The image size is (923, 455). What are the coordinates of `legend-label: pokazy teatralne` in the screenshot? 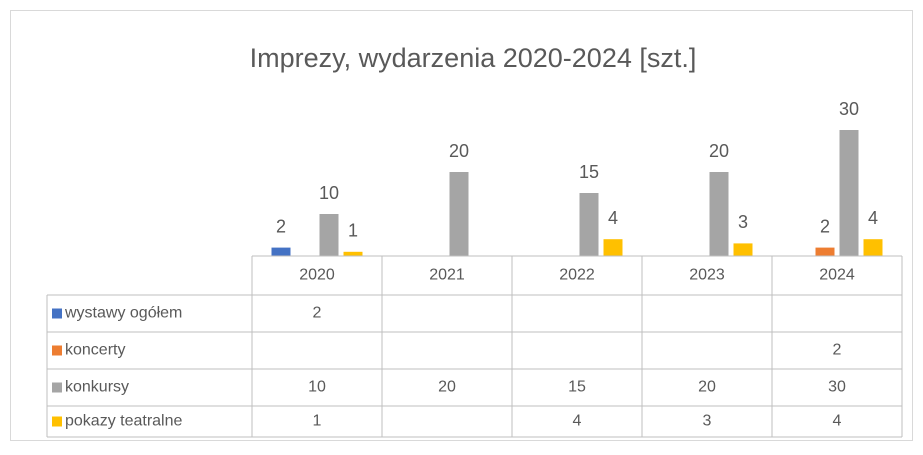 It's located at (124, 421).